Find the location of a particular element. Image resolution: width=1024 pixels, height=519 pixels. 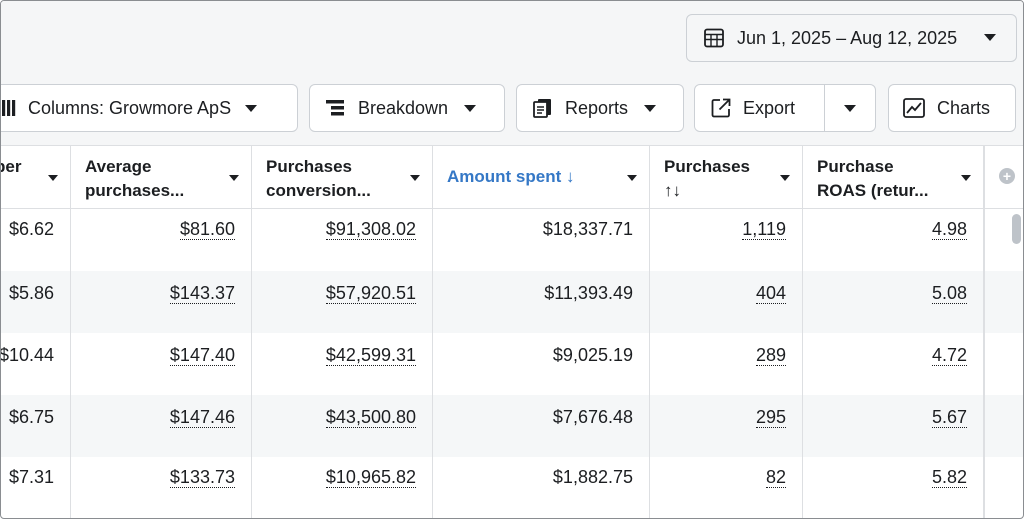

cell-value-link: $133.73 is located at coordinates (202, 477).